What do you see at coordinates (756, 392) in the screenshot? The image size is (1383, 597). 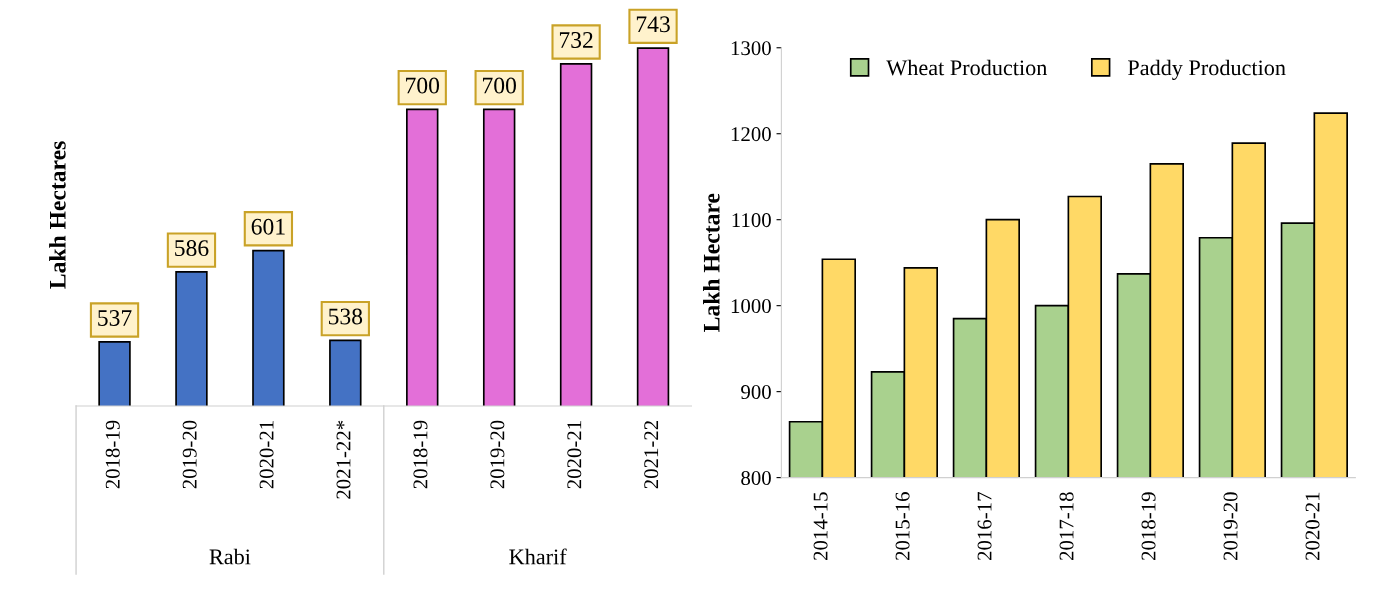 I see `y-tick-label: 900` at bounding box center [756, 392].